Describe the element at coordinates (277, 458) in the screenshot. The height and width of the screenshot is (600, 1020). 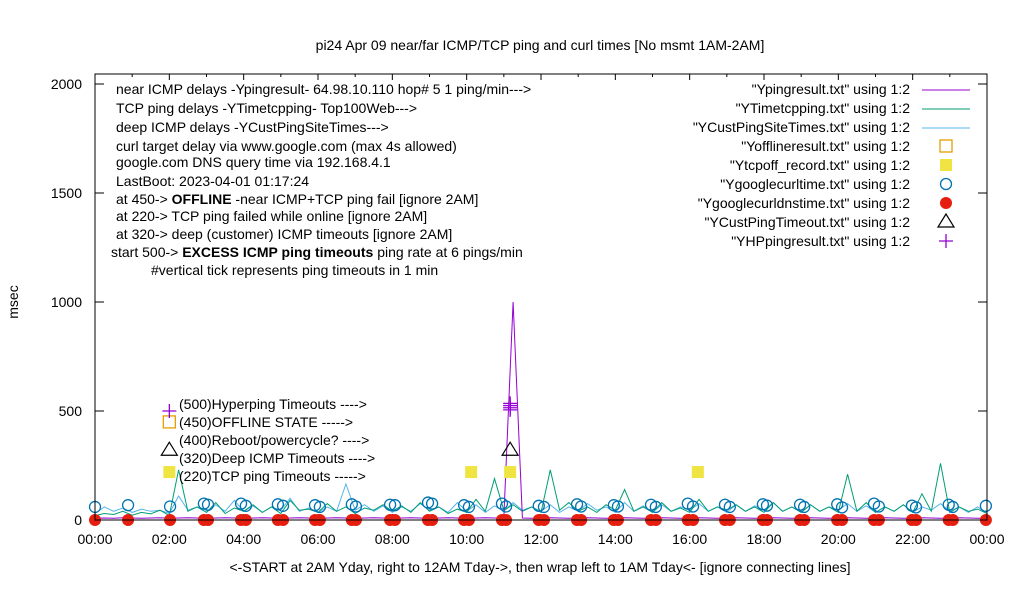
I see `marker-key-item: (320)Deep ICMP Timeouts ---->` at that location.